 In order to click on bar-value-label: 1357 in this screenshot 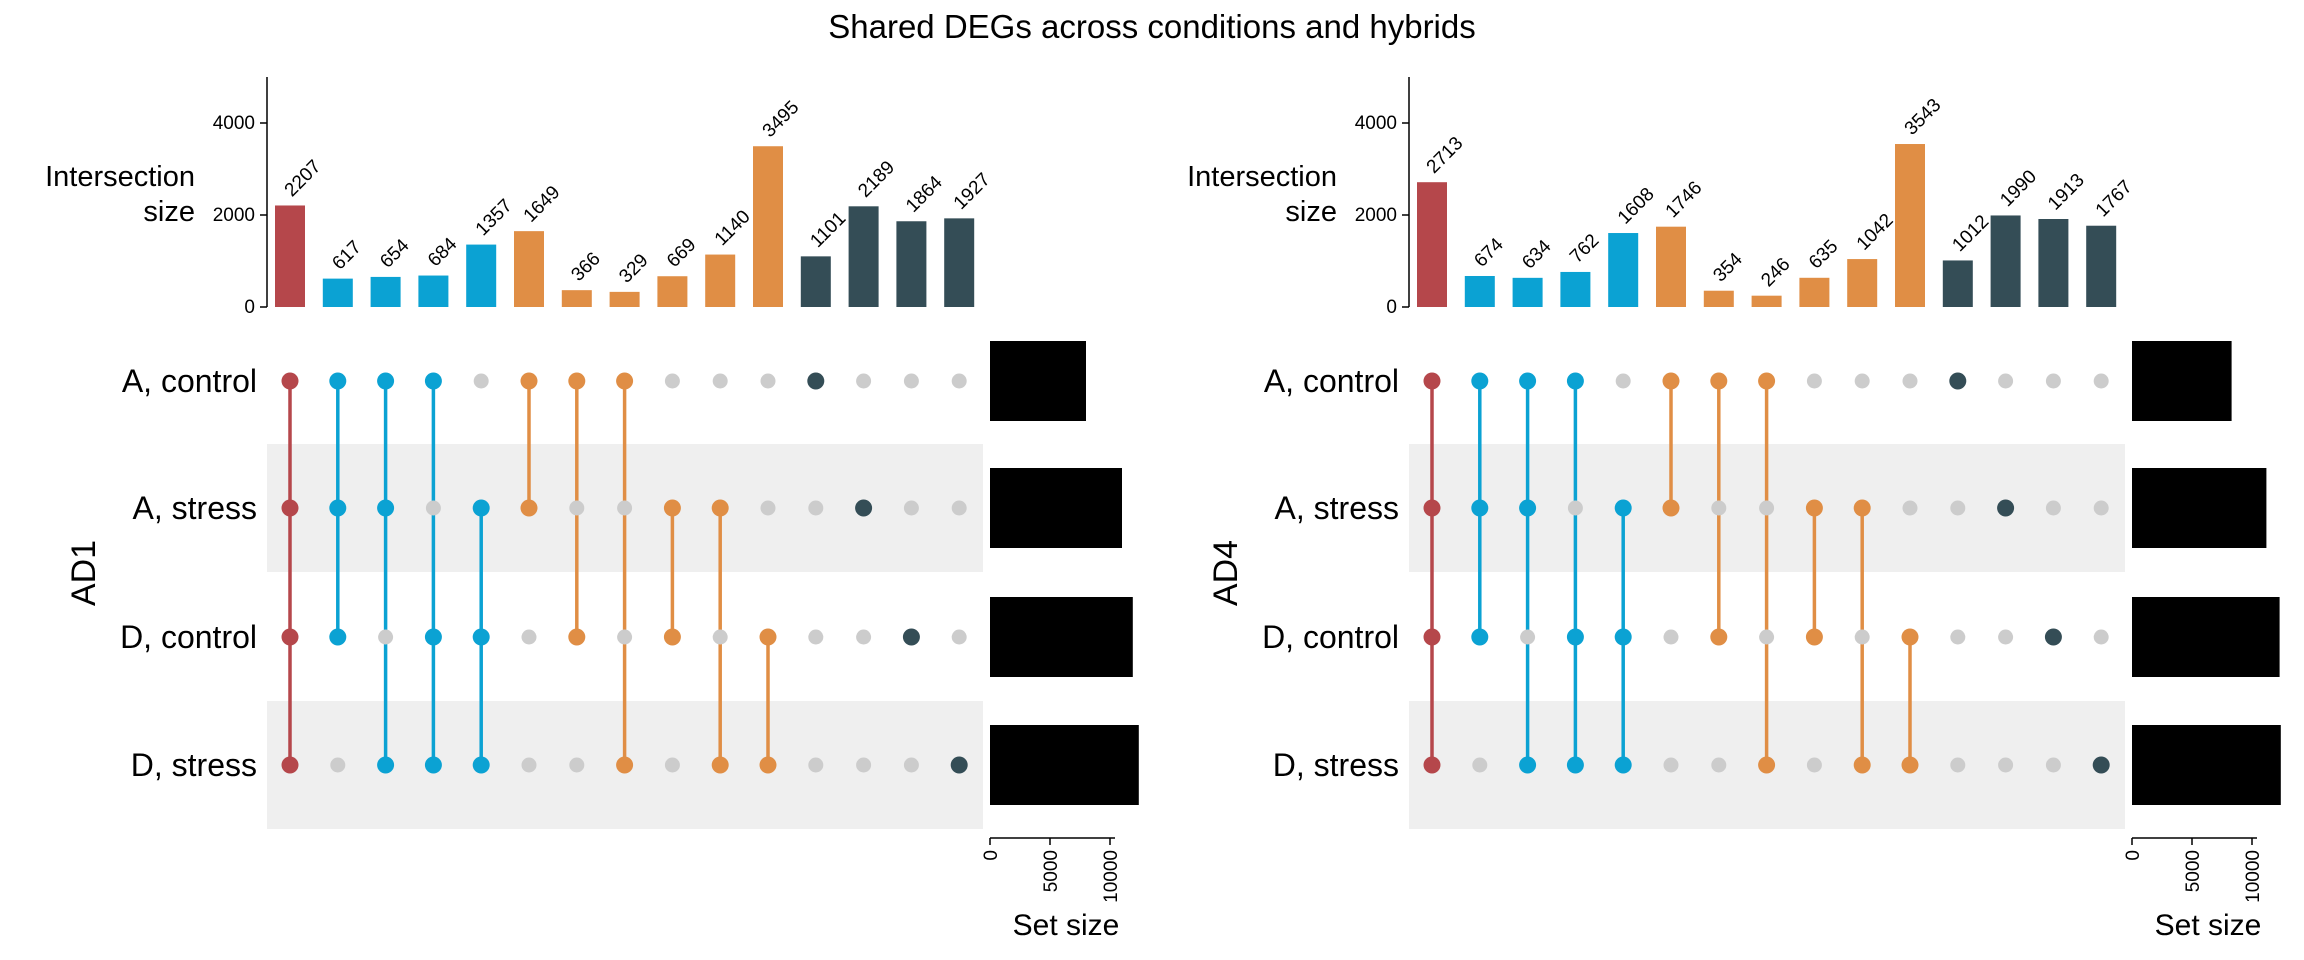, I will do `click(494, 217)`.